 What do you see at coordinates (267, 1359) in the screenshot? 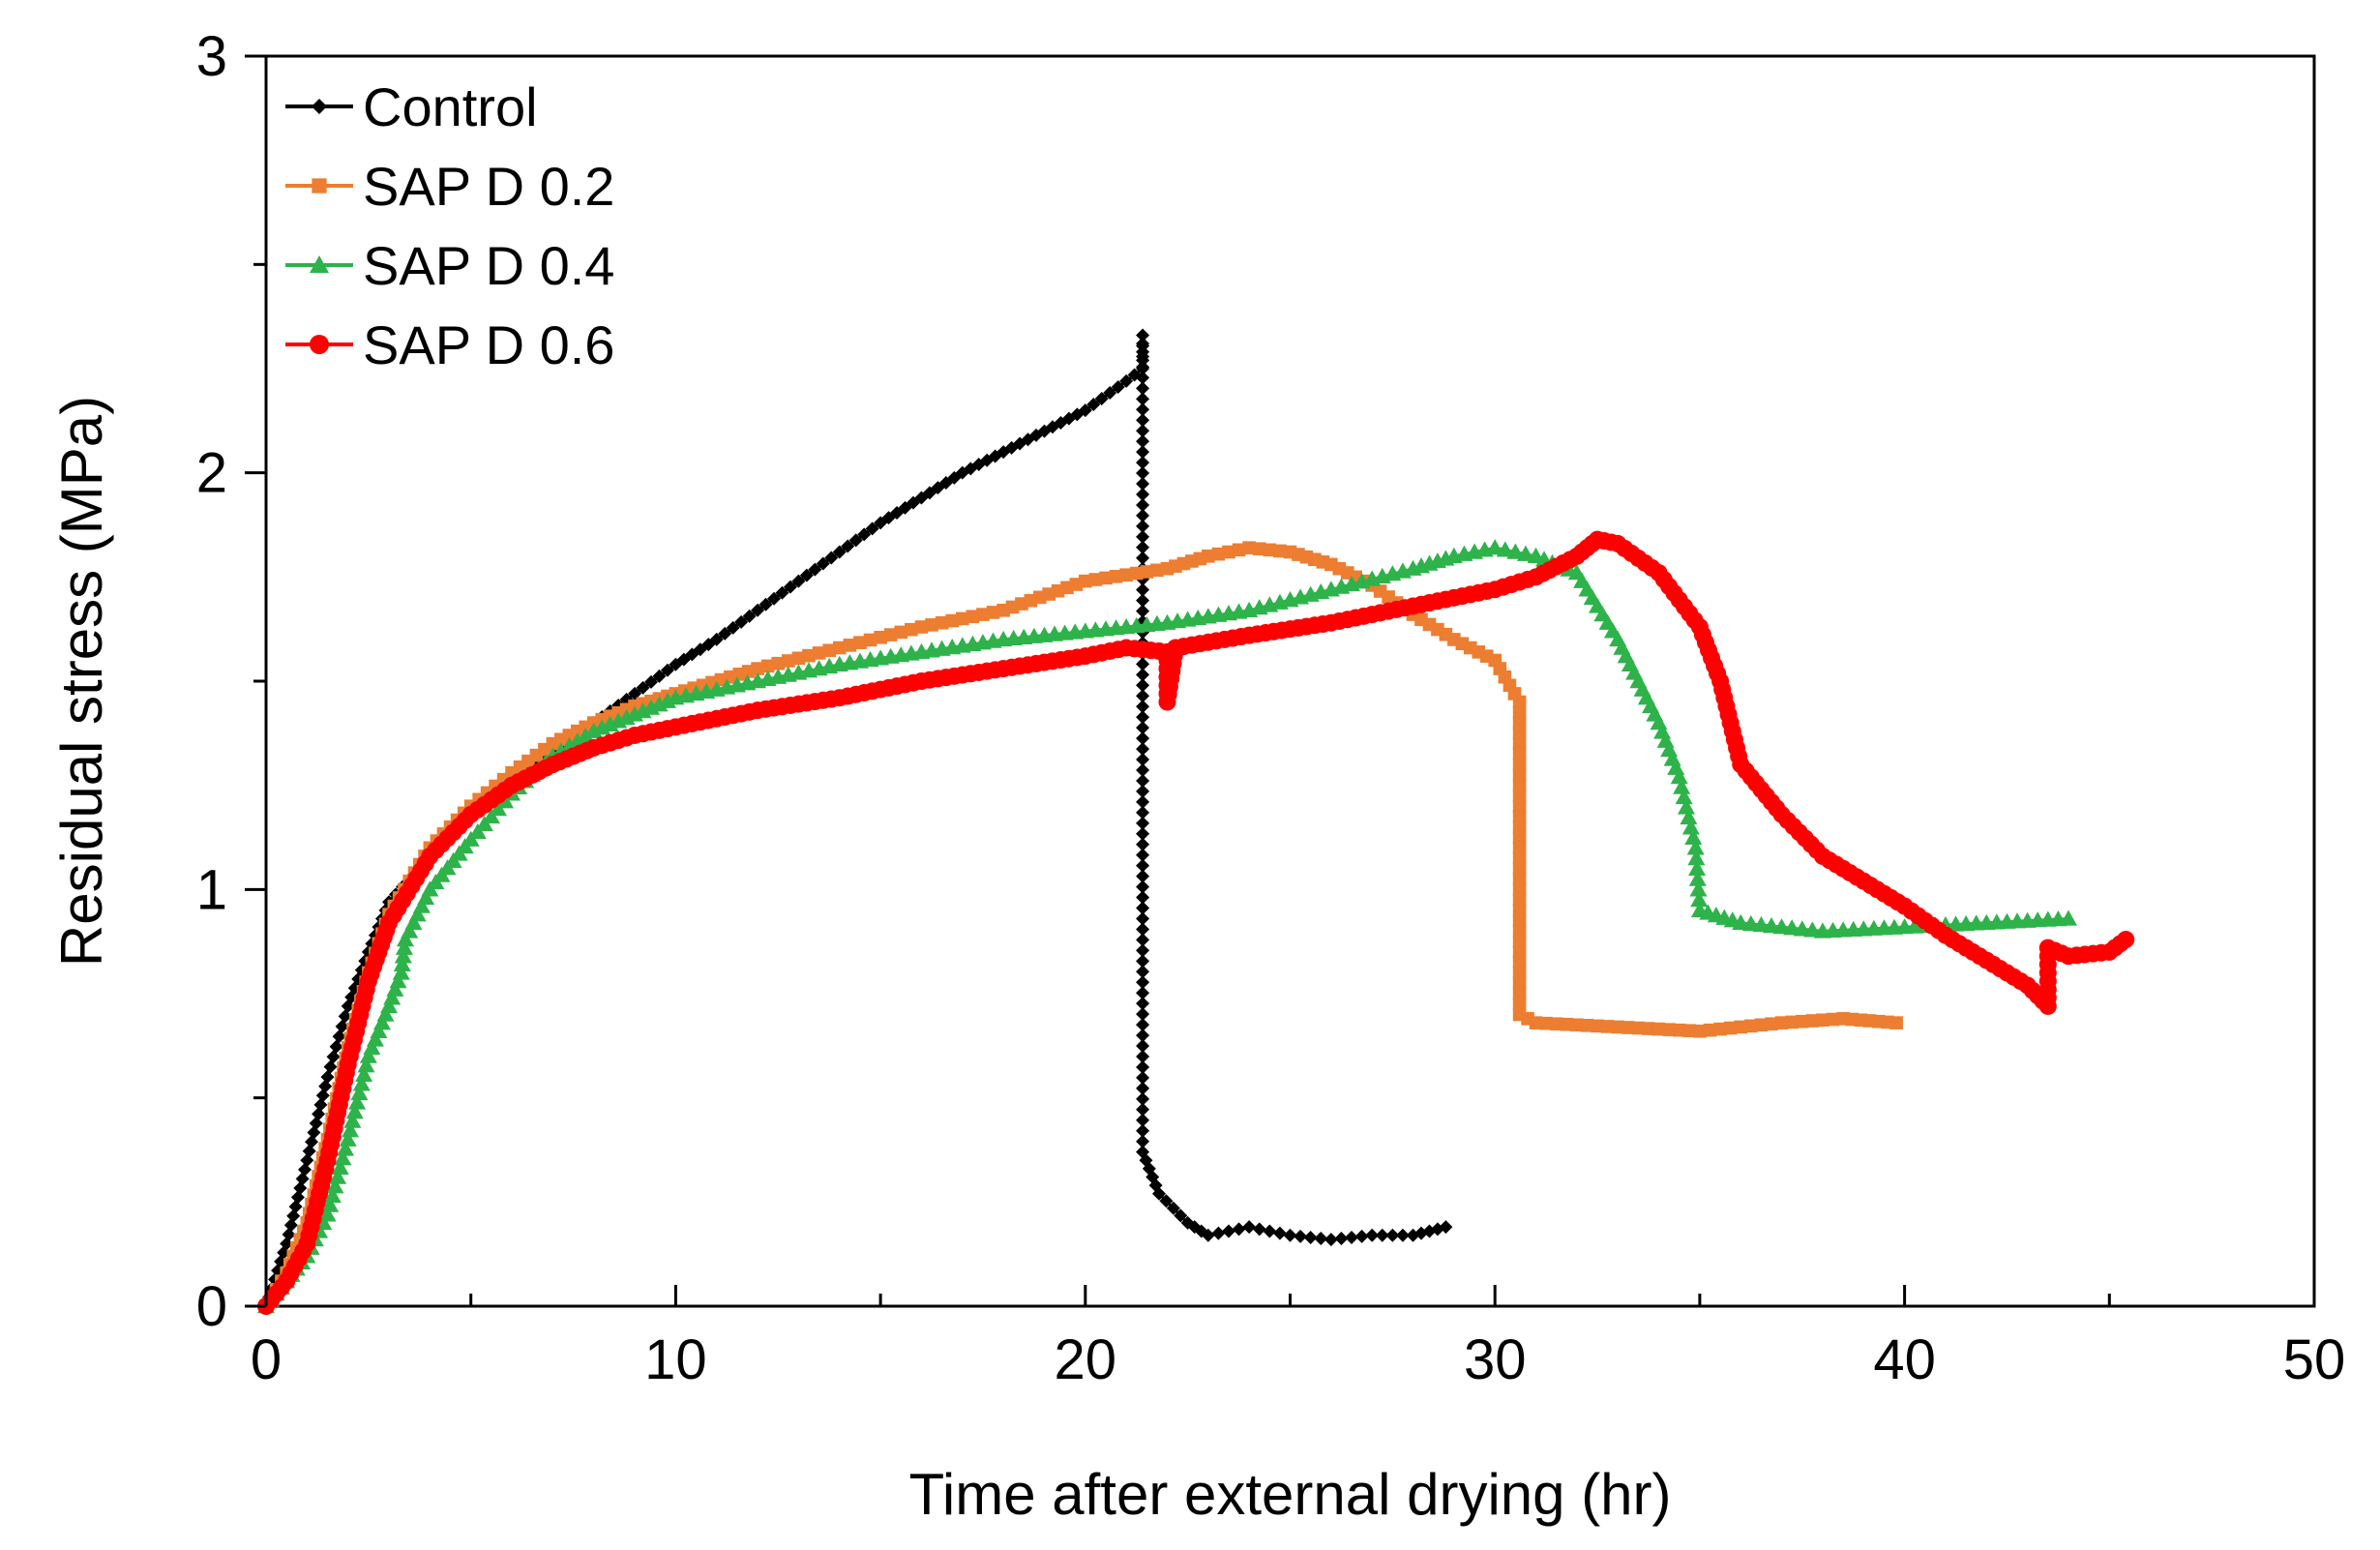
I see `x-tick-label: 0` at bounding box center [267, 1359].